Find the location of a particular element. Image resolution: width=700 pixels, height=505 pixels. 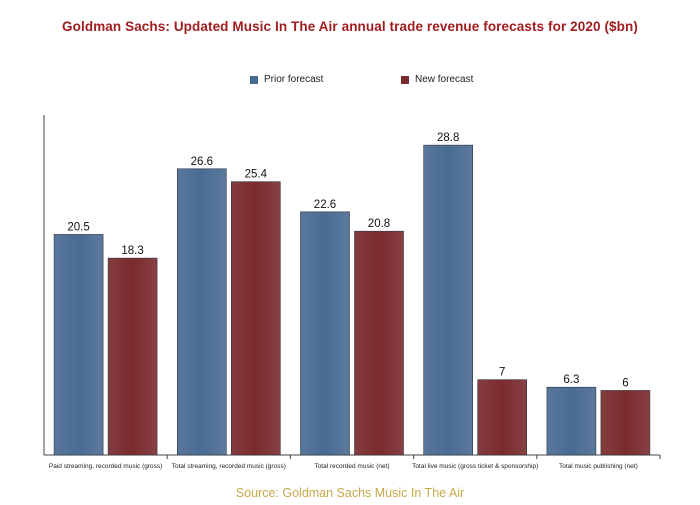

legend-swatch-prior-forecast is located at coordinates (254, 79).